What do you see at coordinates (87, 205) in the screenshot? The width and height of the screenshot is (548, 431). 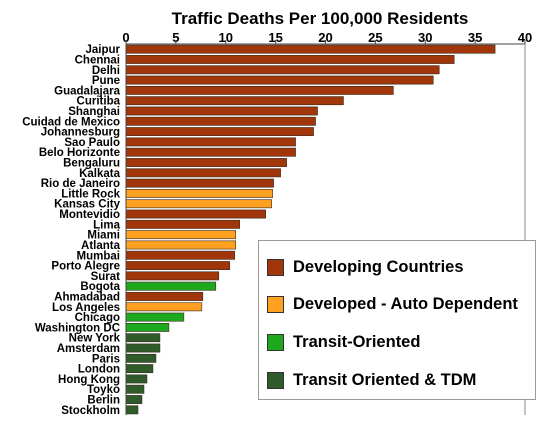 I see `y-category-label: Kansas City` at bounding box center [87, 205].